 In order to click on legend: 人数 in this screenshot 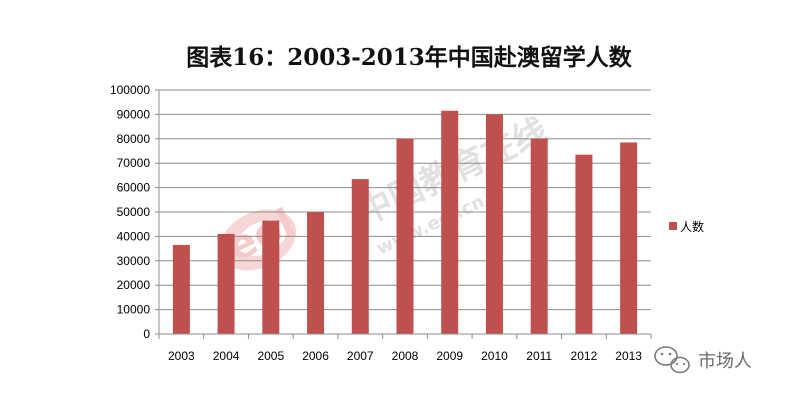, I will do `click(686, 226)`.